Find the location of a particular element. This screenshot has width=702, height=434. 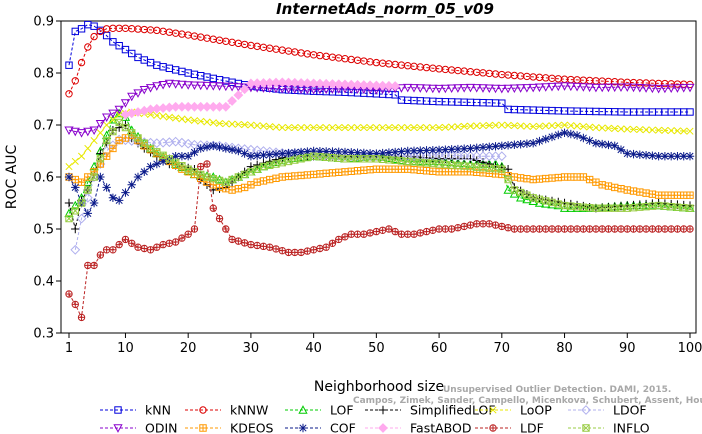

y-tick-label: 0.3 is located at coordinates (43, 334).